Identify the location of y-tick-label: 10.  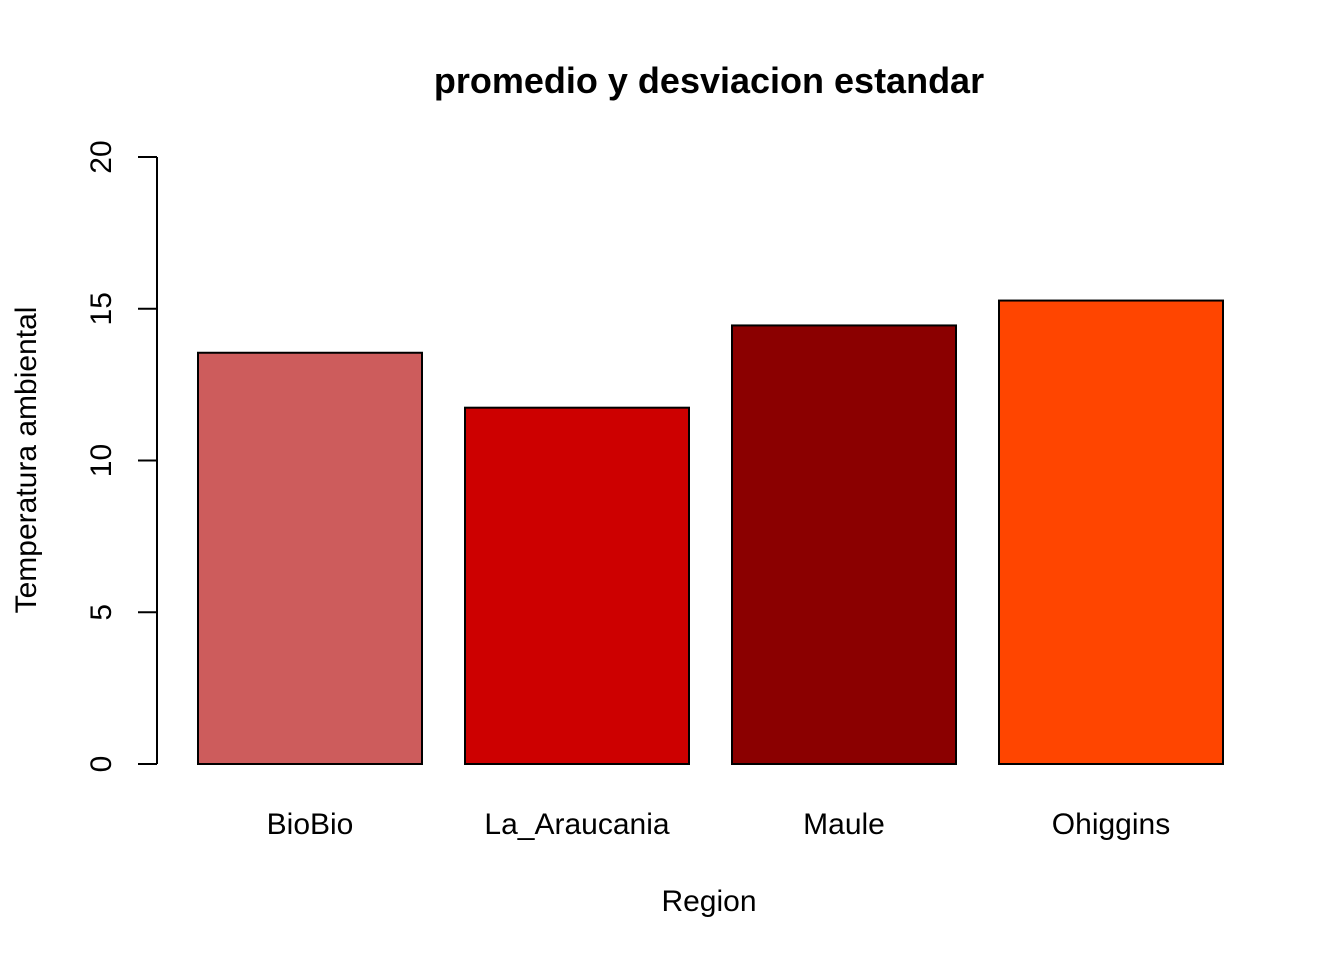
(101, 460).